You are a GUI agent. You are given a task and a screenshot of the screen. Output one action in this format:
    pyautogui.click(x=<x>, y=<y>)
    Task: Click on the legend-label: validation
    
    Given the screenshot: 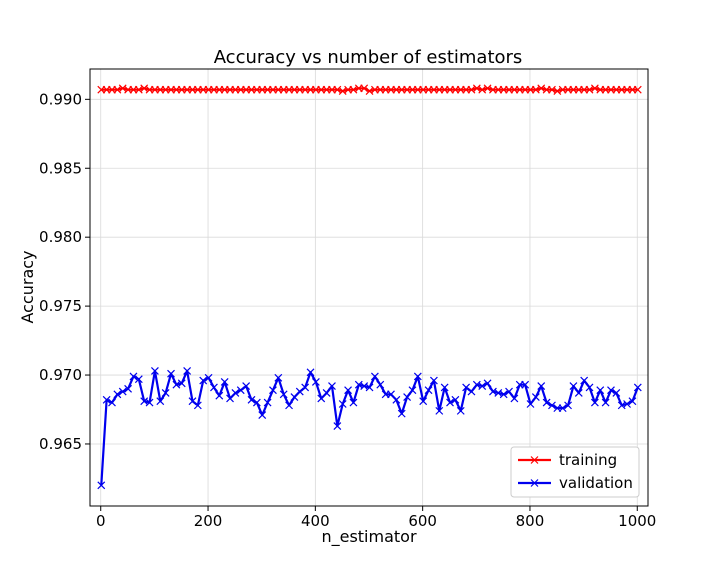 What is the action you would take?
    pyautogui.click(x=596, y=483)
    